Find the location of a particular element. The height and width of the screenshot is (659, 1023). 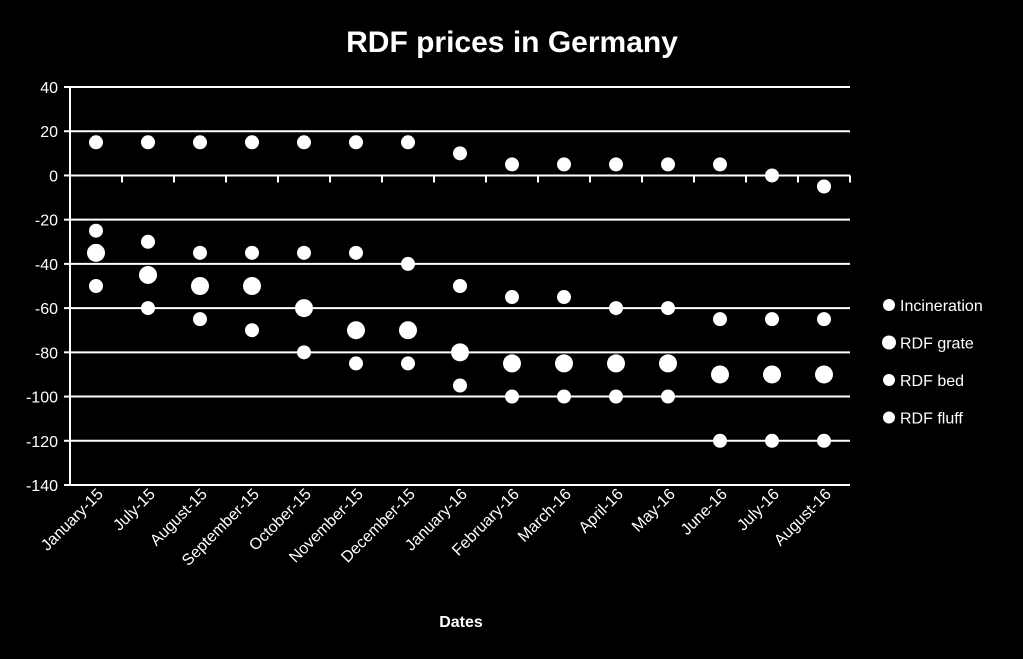

x-tick-label: July-15 is located at coordinates (134, 510).